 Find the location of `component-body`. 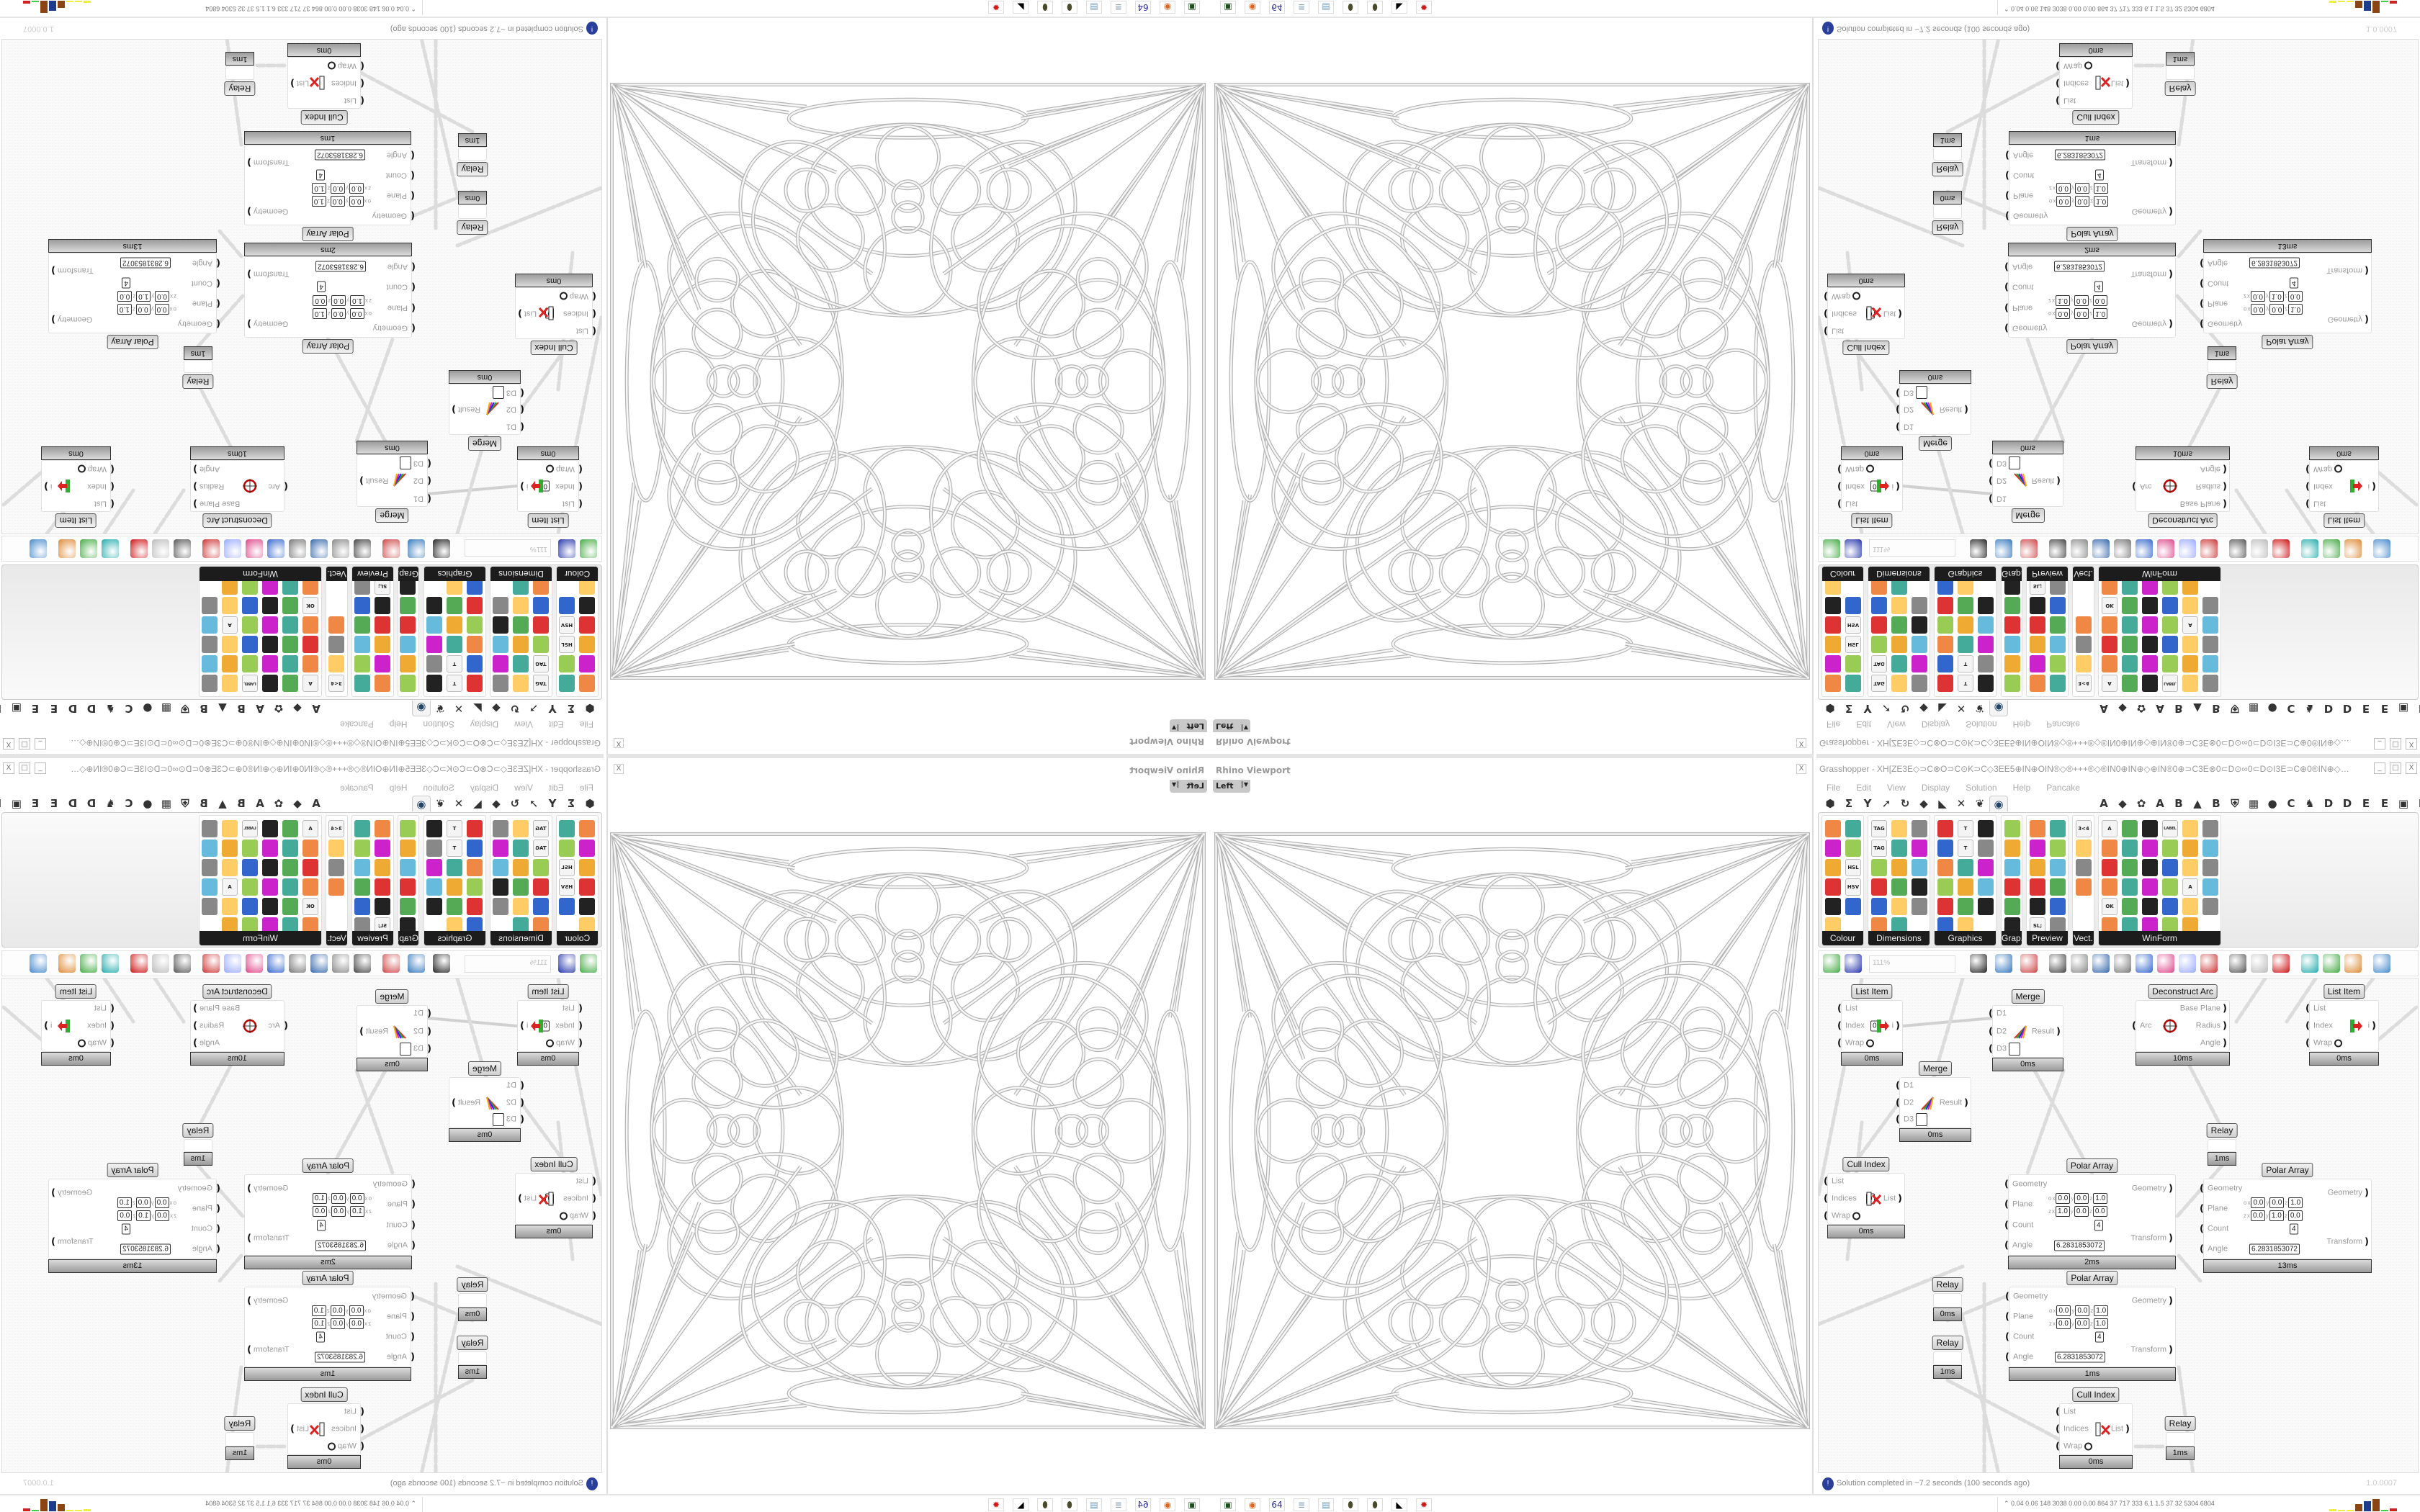

component-body is located at coordinates (198, 366).